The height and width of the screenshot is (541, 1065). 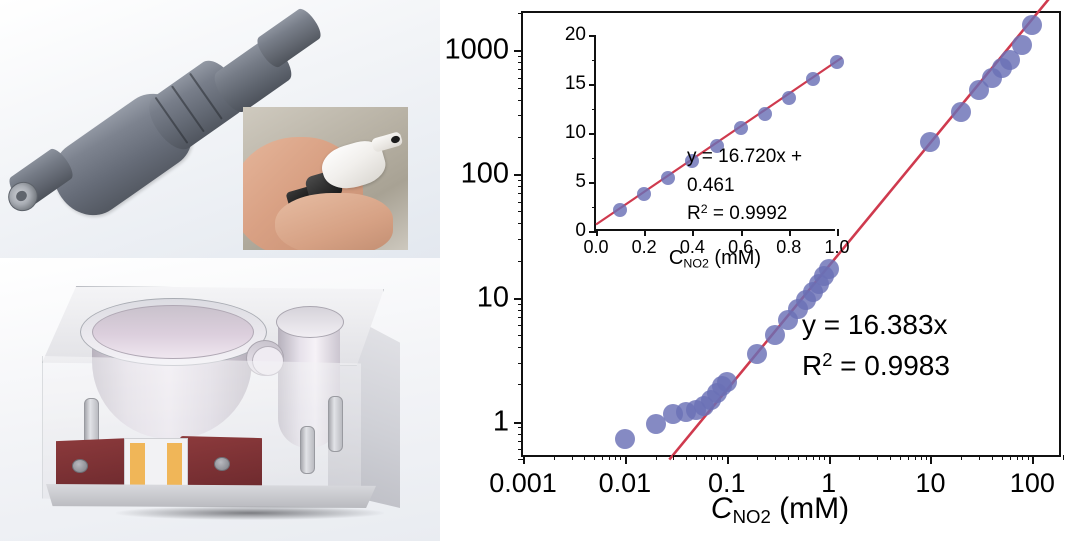 I want to click on inset-x-axis-title: CNO2 (mM), so click(x=715, y=258).